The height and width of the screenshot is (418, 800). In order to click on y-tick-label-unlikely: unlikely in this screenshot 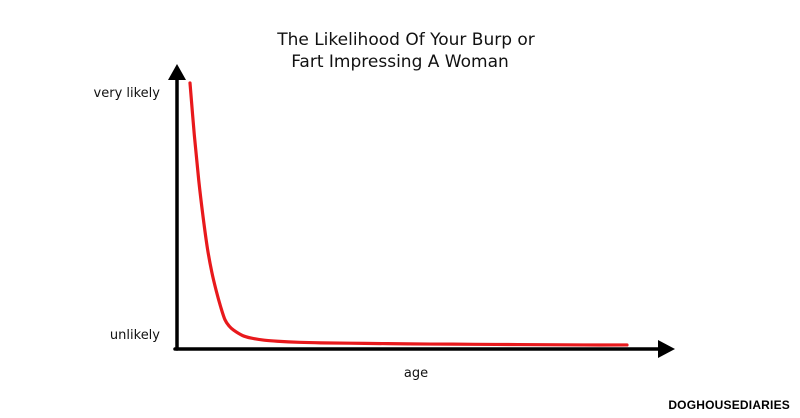, I will do `click(135, 335)`.